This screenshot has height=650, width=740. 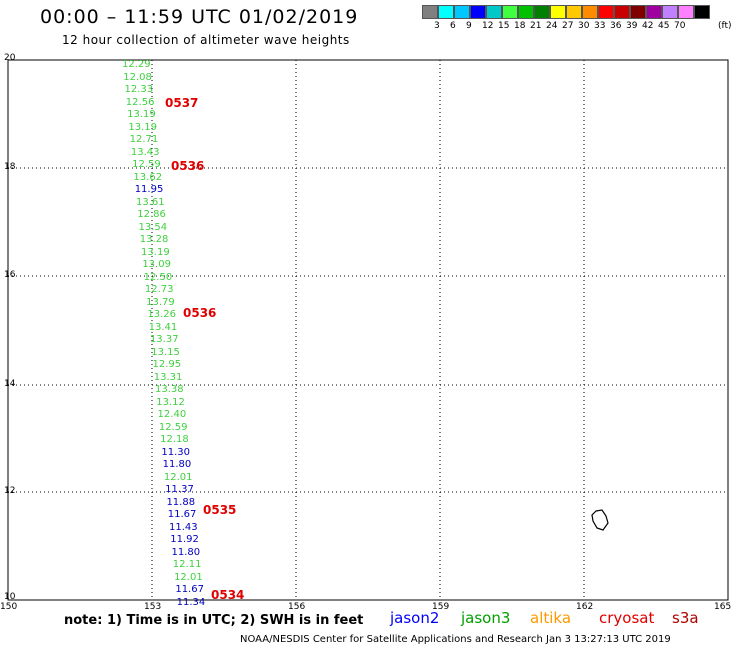 I want to click on legend-label: 36, so click(x=616, y=26).